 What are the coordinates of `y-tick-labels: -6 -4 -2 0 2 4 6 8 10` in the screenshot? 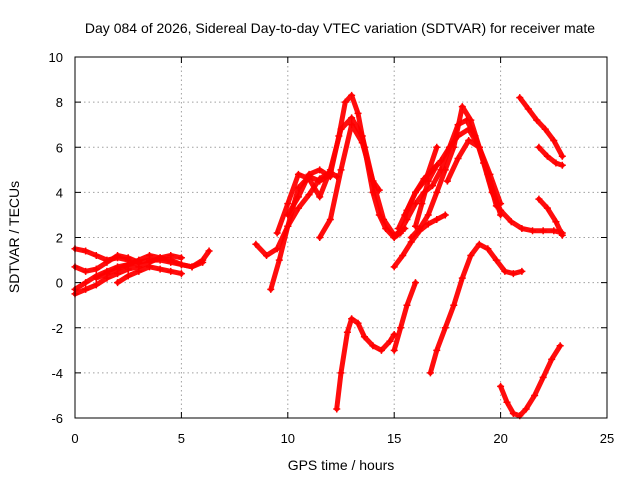 It's located at (56, 238).